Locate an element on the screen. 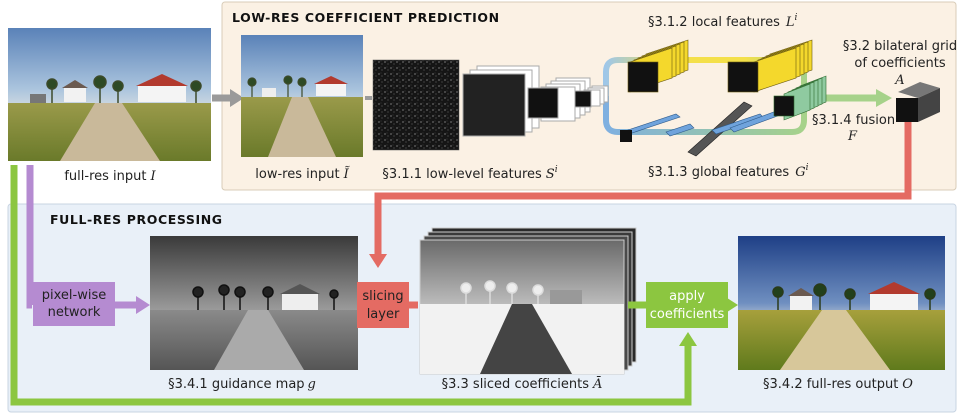 The width and height of the screenshot is (959, 418). bilateral-symbol: A is located at coordinates (899, 80).